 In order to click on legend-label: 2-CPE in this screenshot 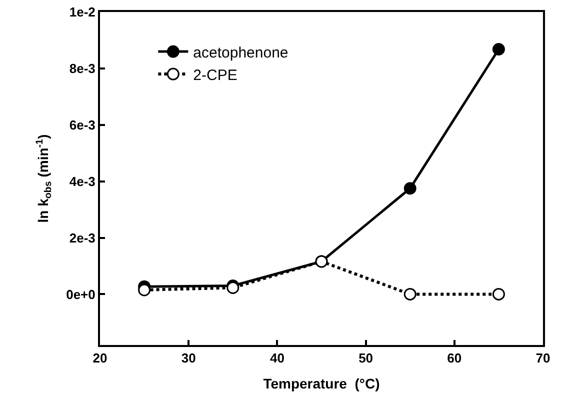, I will do `click(215, 75)`.